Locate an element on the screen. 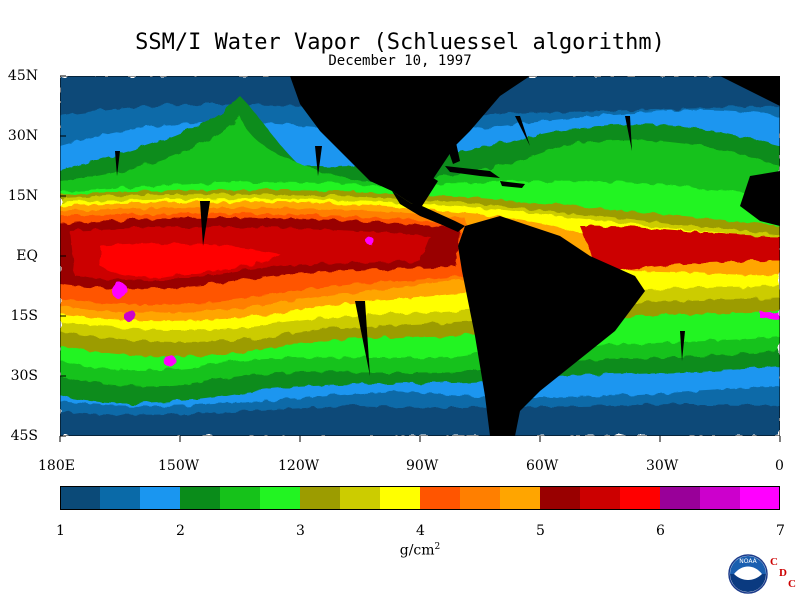 This screenshot has width=800, height=600. colorbar-label-2: 2 is located at coordinates (180, 531).